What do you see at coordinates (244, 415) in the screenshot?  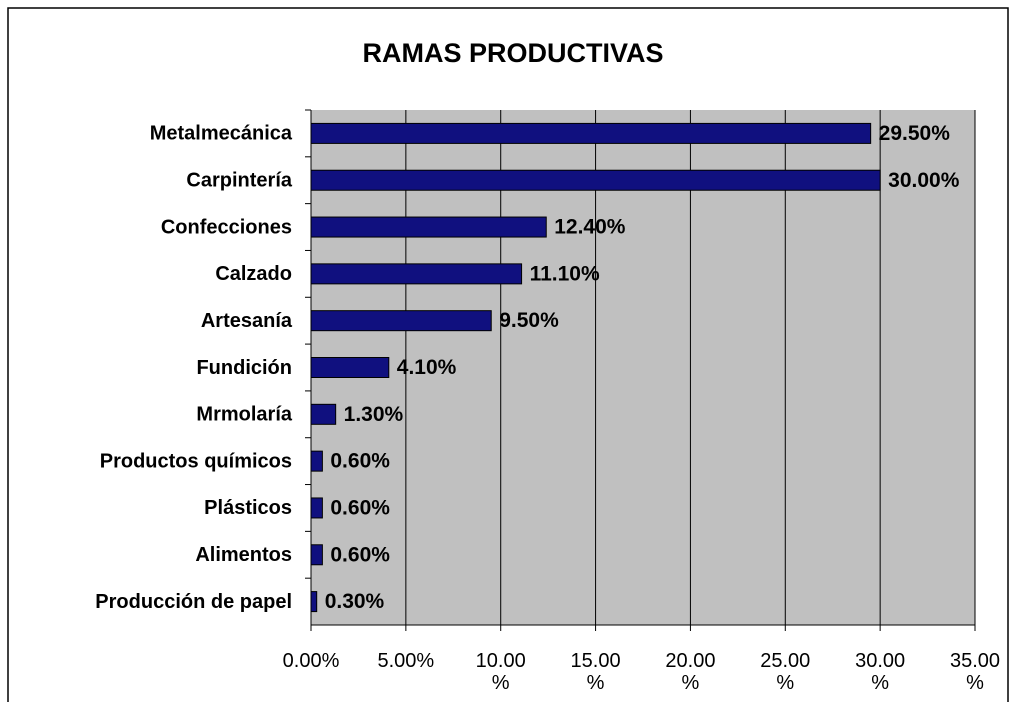 I see `y-tick-label: Mrmolaría` at bounding box center [244, 415].